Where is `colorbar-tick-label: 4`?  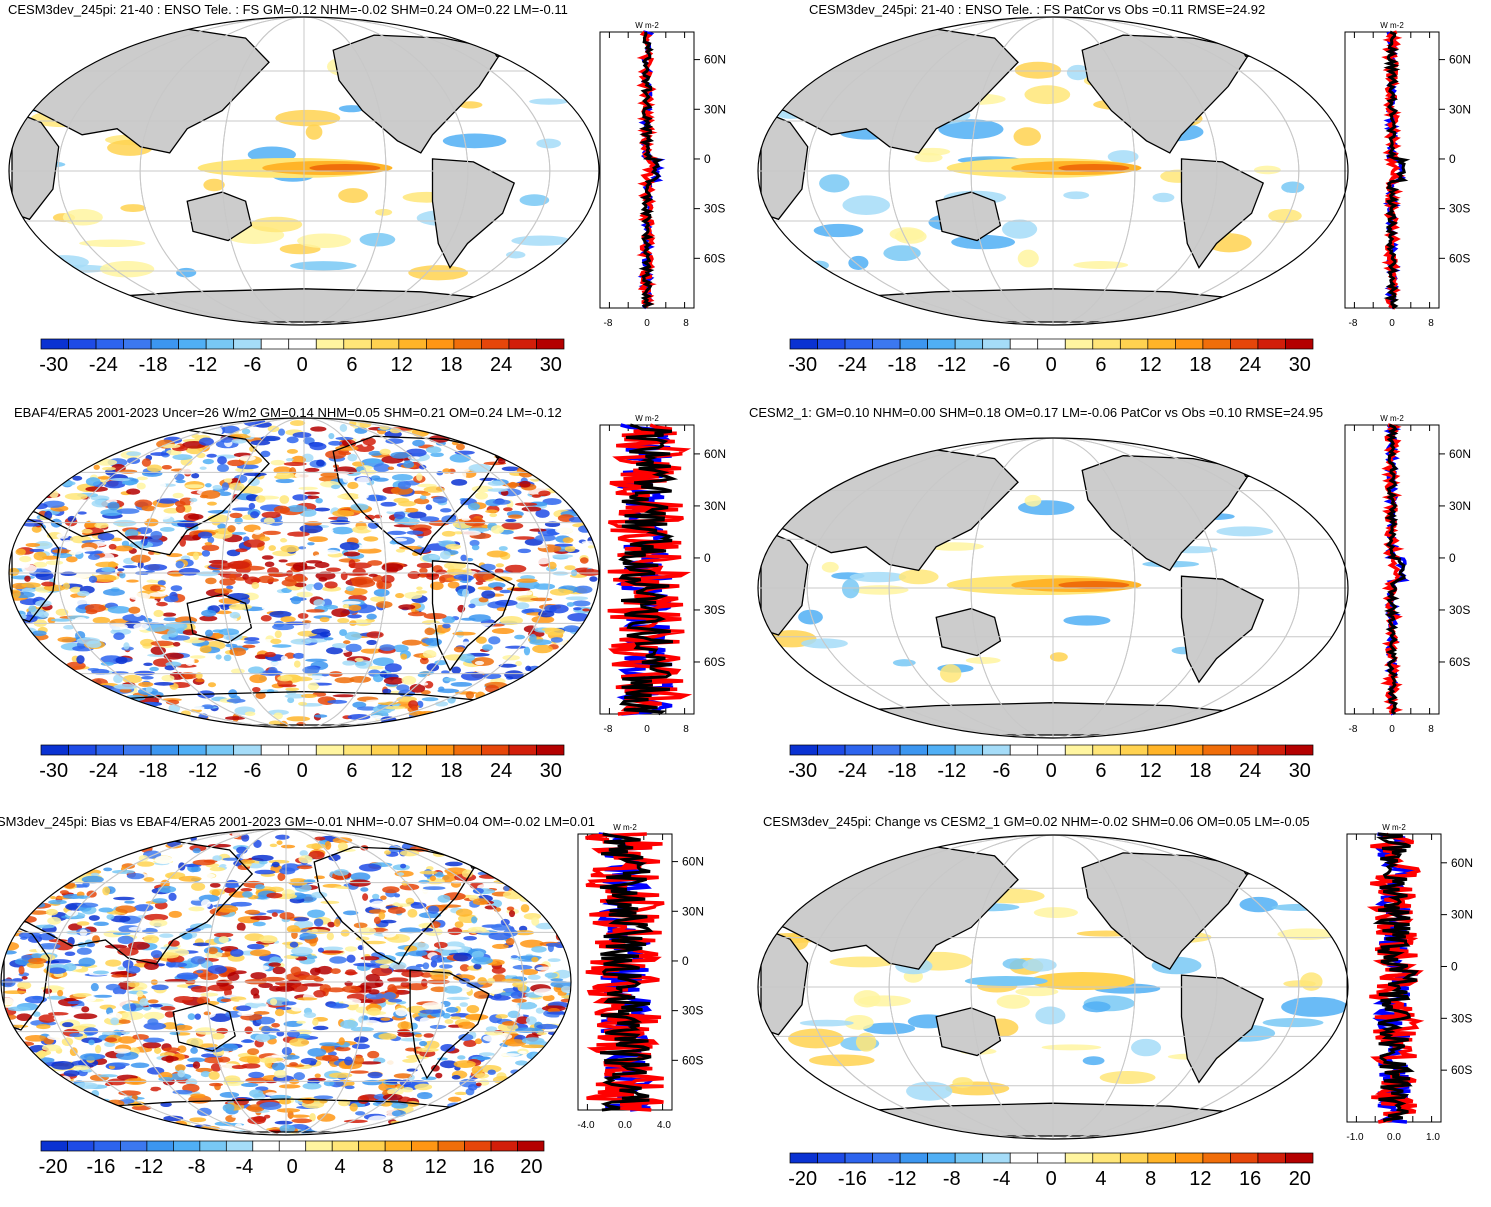 colorbar-tick-label: 4 is located at coordinates (340, 1167).